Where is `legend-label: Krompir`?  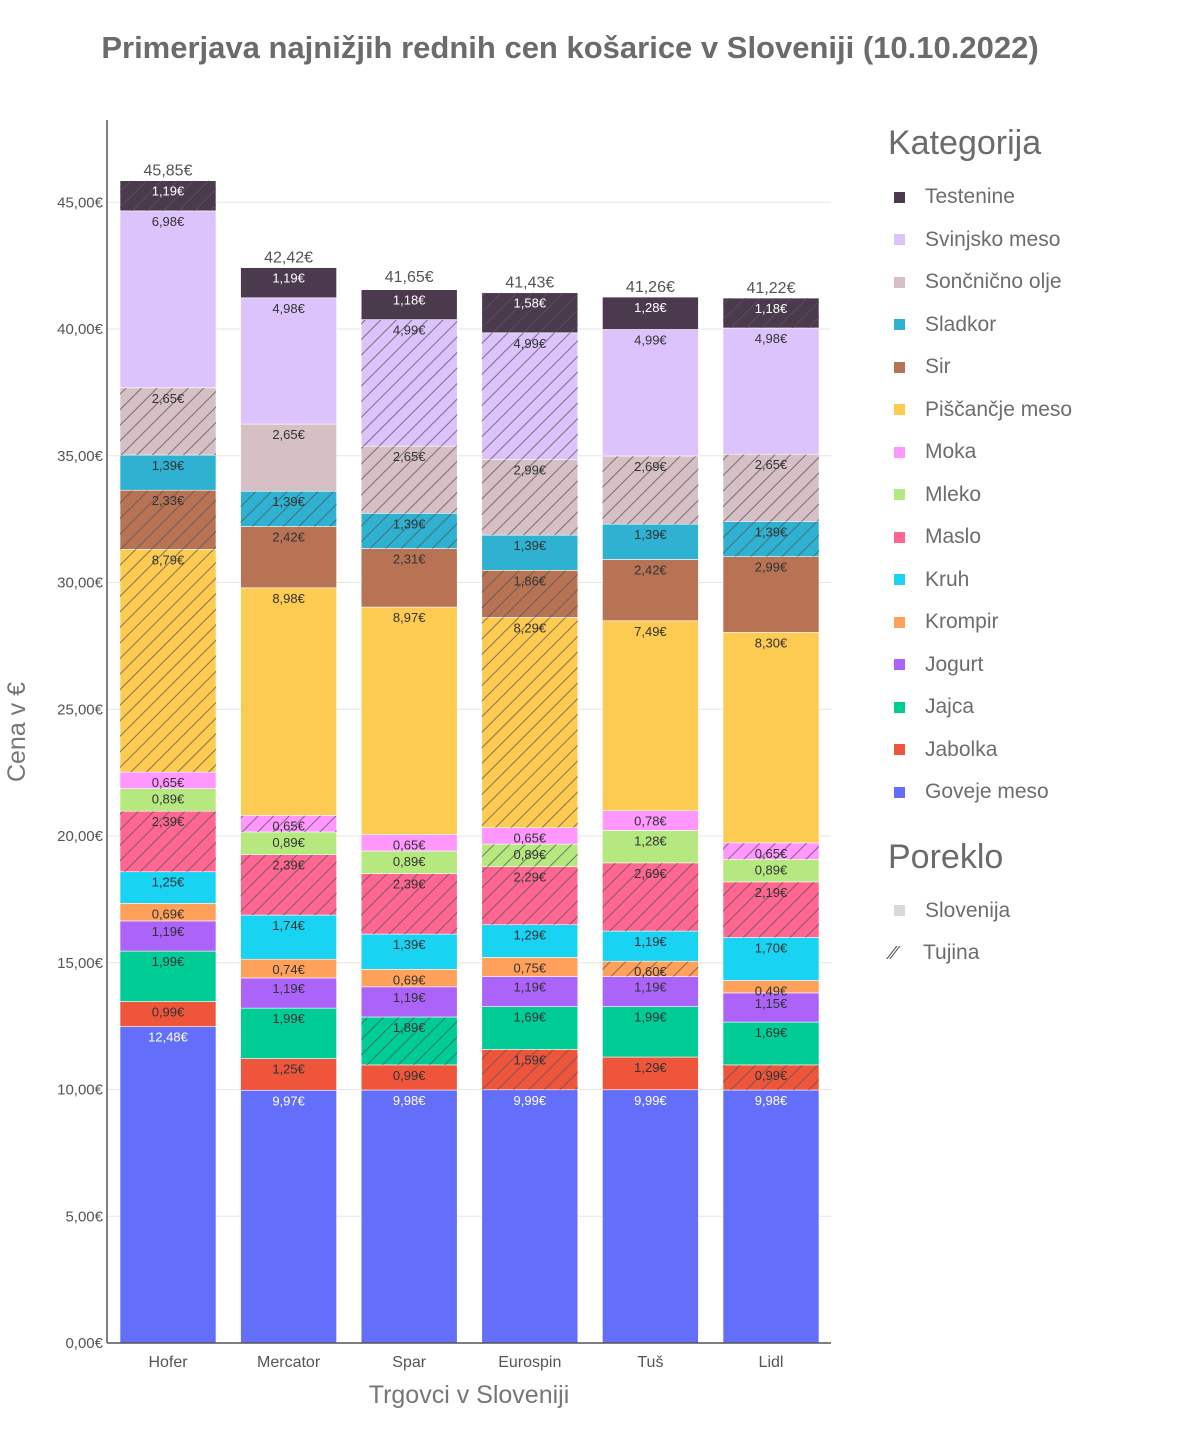
legend-label: Krompir is located at coordinates (962, 622).